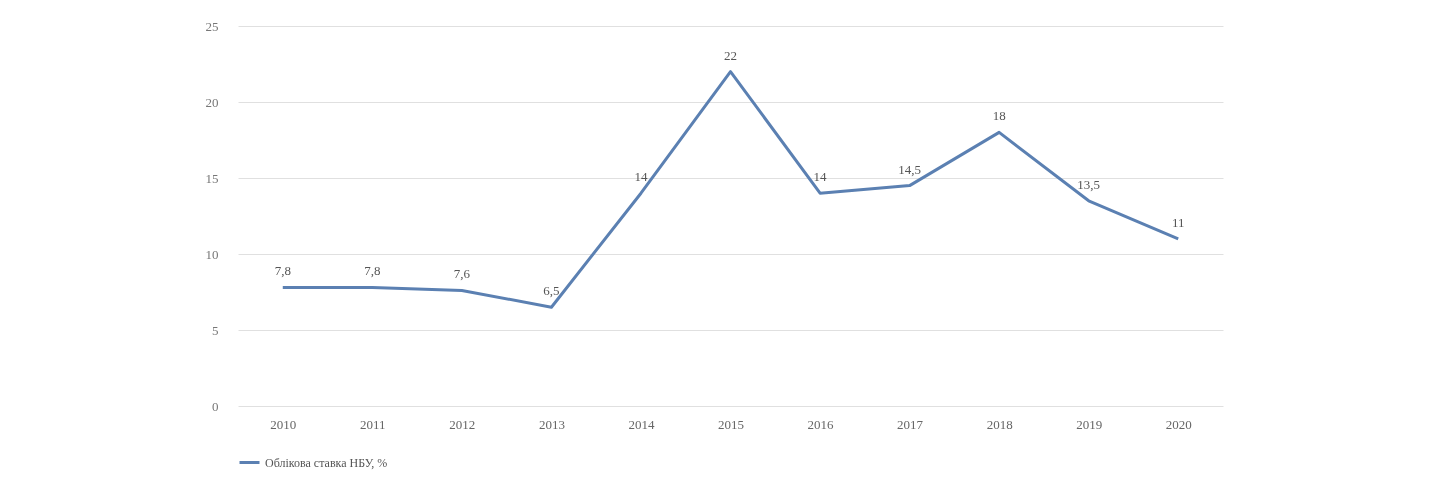 Image resolution: width=1443 pixels, height=495 pixels. What do you see at coordinates (373, 424) in the screenshot?
I see `x-tick-label: 2011` at bounding box center [373, 424].